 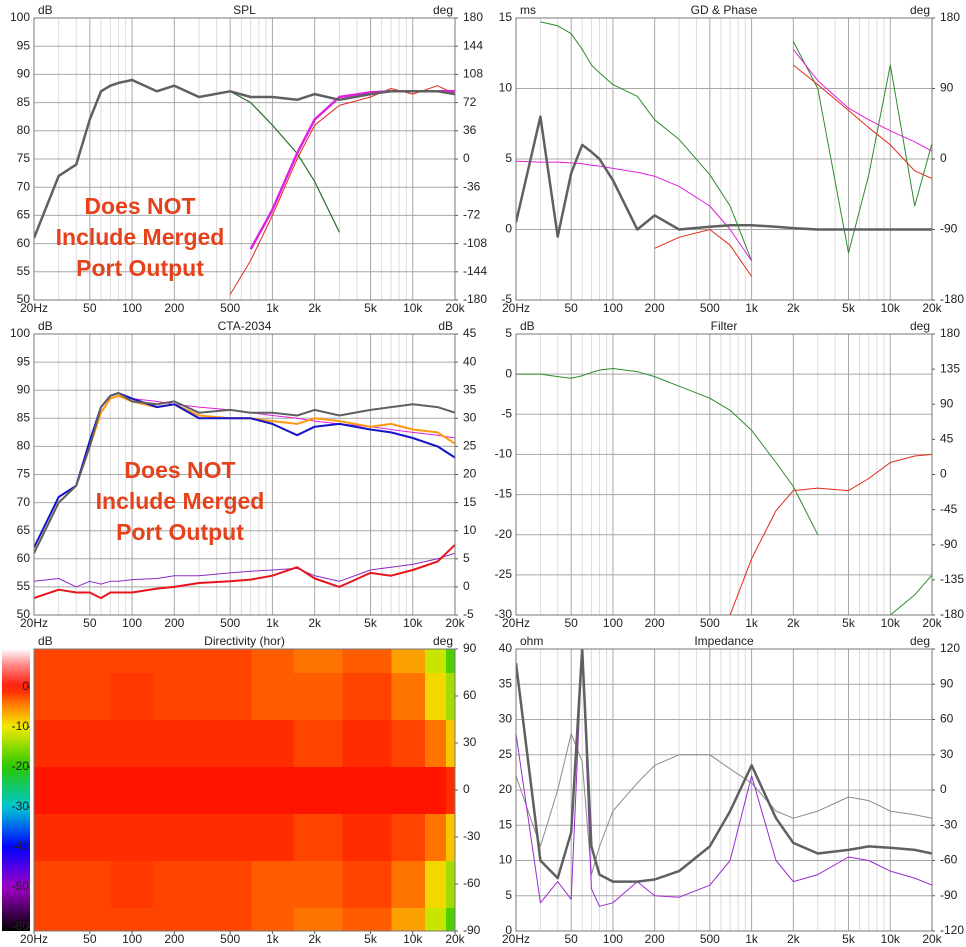 I want to click on y2-tick-label: 60, so click(x=947, y=719).